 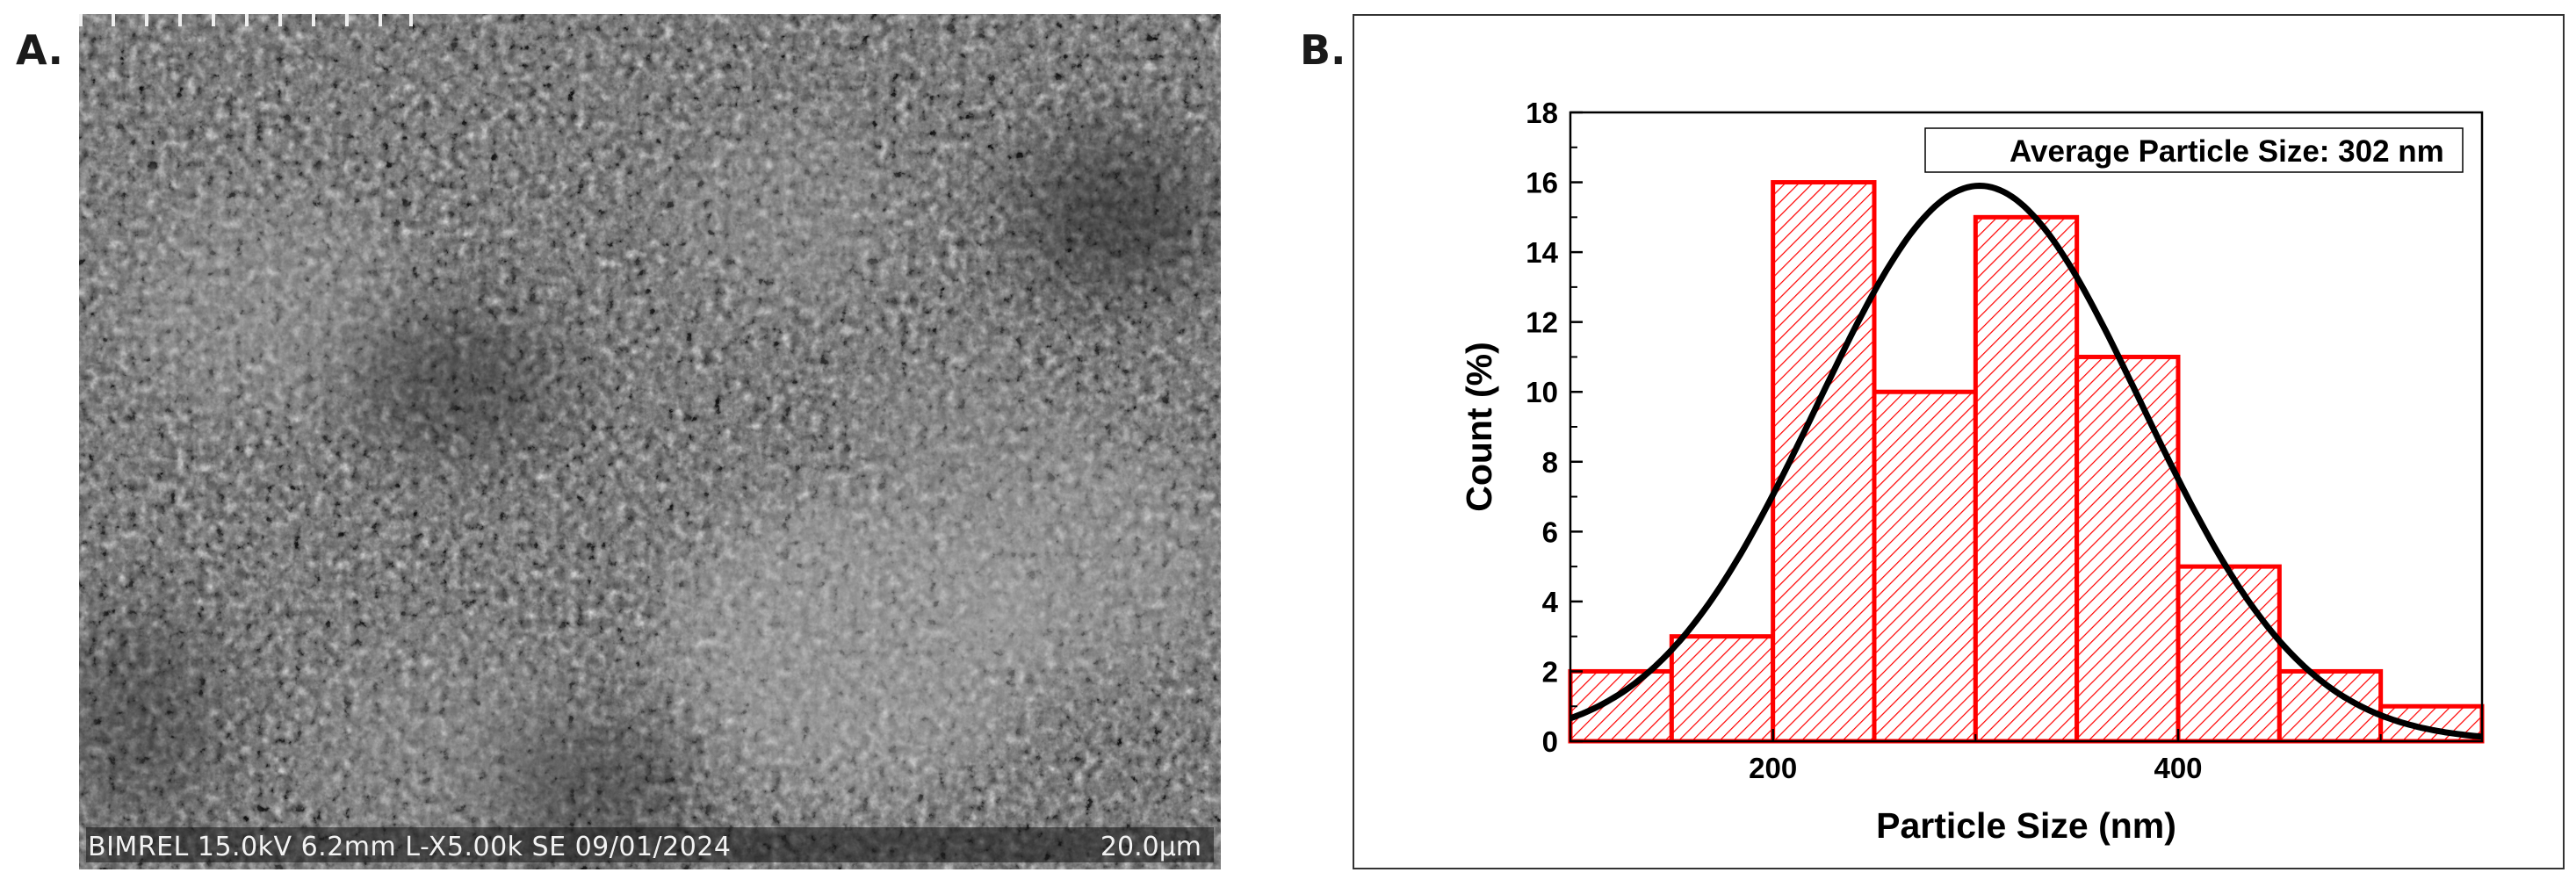 I want to click on x-axis-label: Particle Size (nm), so click(x=2026, y=825).